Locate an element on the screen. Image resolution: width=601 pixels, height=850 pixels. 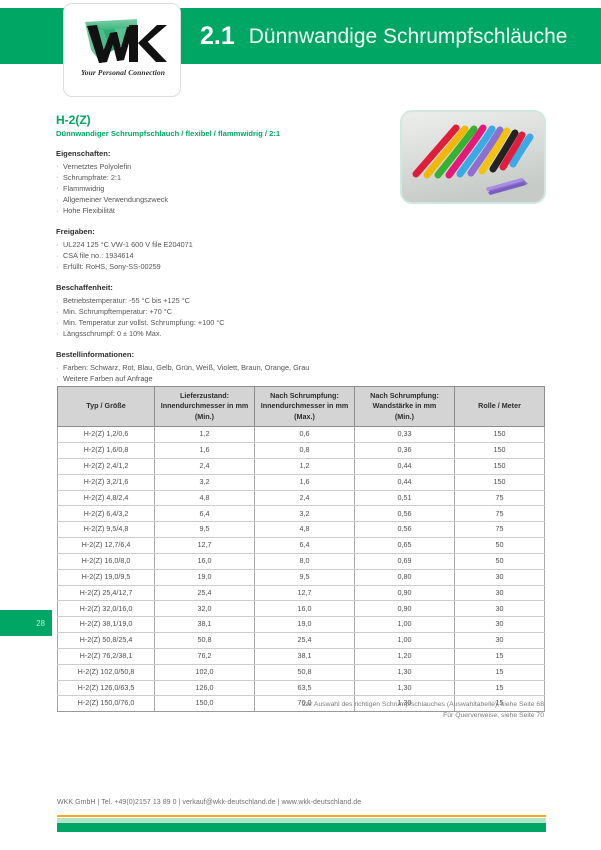
product-photo is located at coordinates (473, 157).